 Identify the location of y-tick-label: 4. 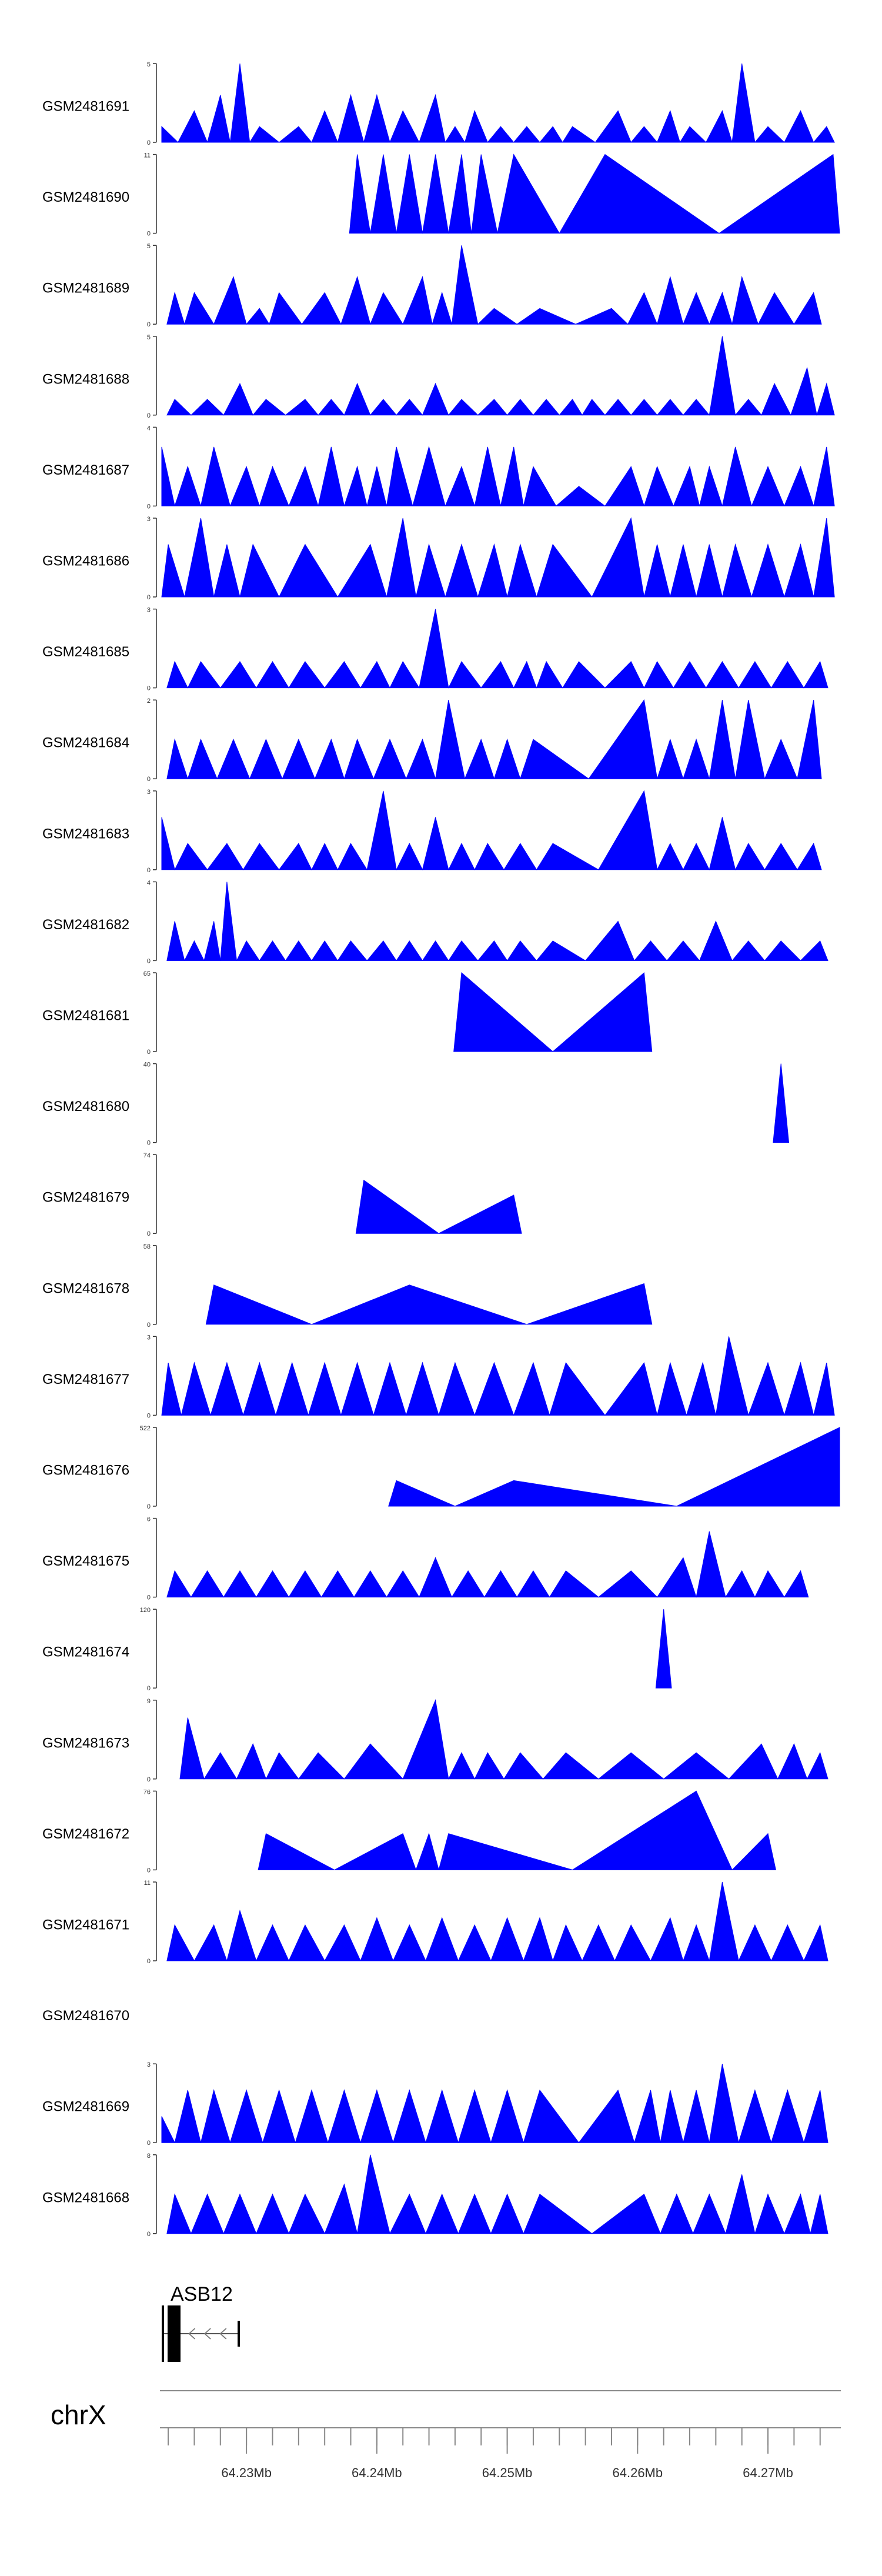
(149, 428).